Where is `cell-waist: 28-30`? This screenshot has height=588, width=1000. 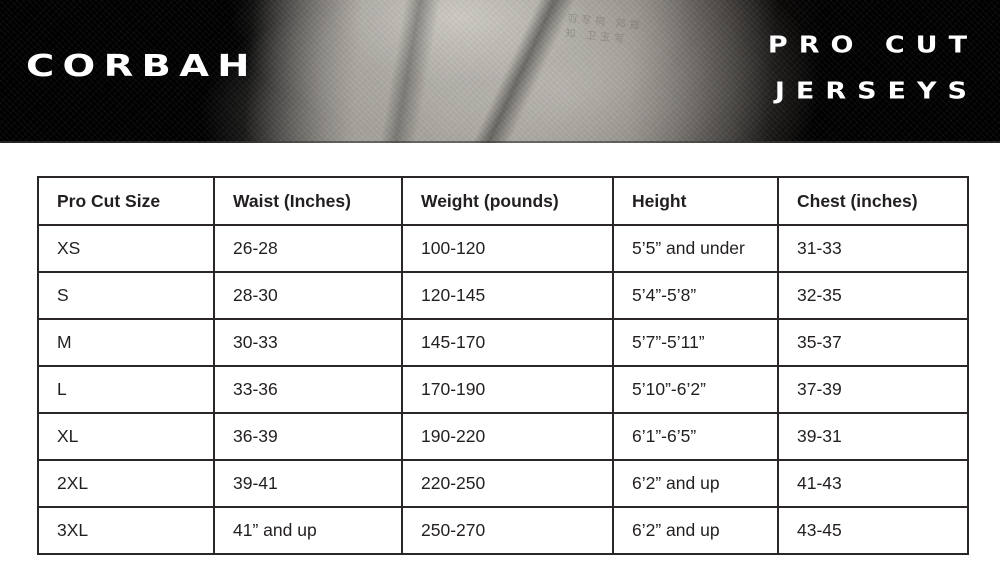
cell-waist: 28-30 is located at coordinates (308, 295).